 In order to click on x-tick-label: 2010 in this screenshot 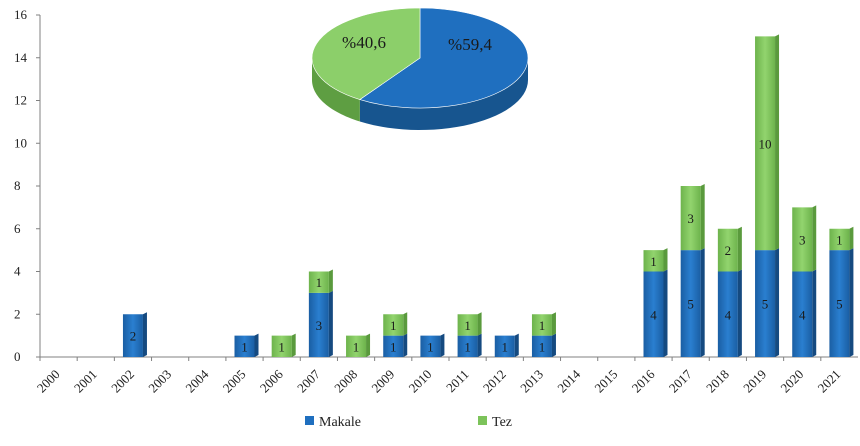, I will do `click(420, 381)`.